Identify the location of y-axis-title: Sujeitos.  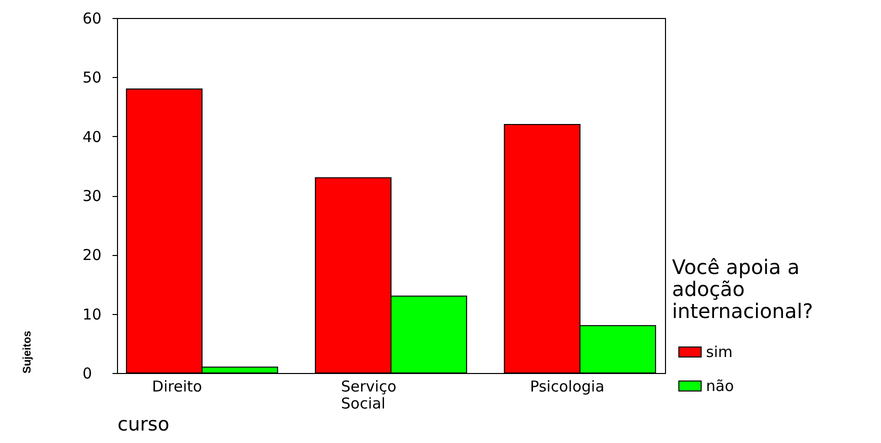
(28, 352).